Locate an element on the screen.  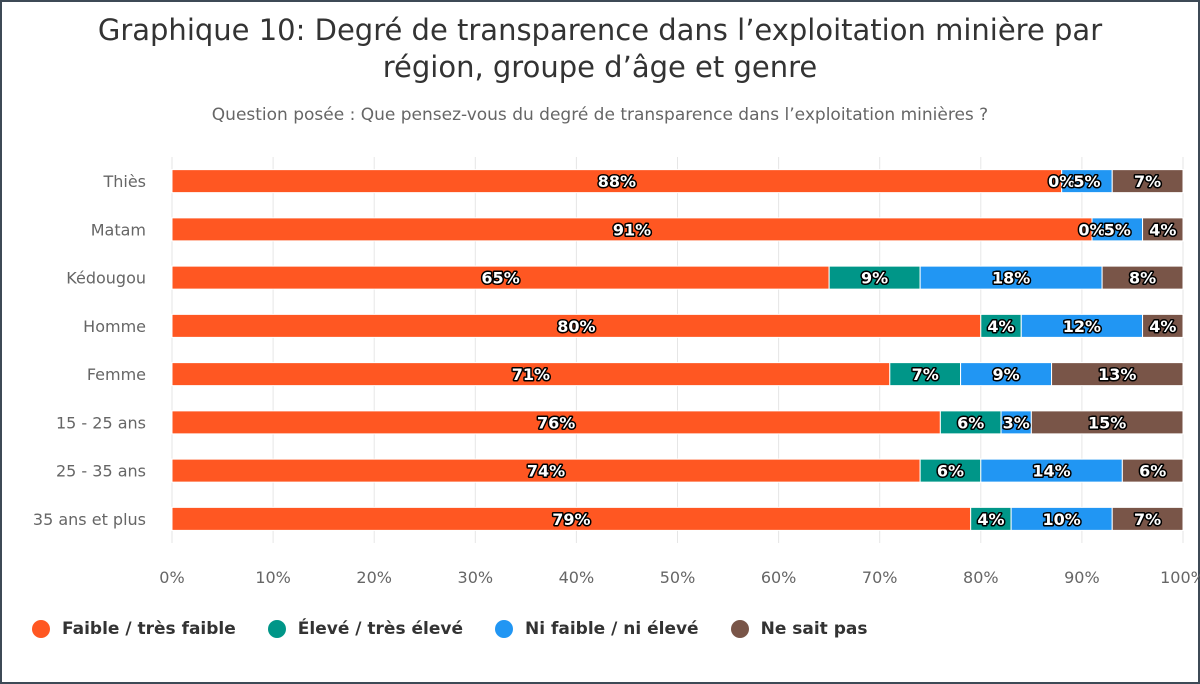
data-label: 71% is located at coordinates (531, 374).